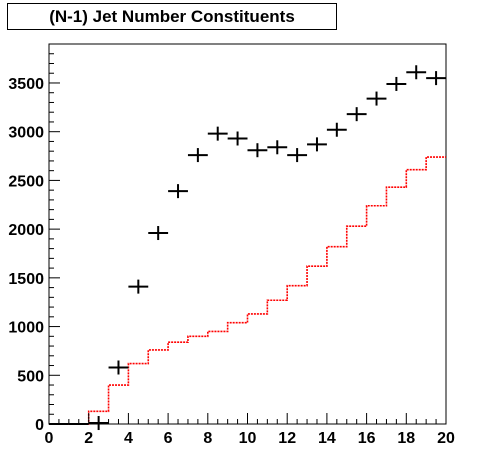 The width and height of the screenshot is (496, 472). I want to click on y-tick-label: 0, so click(39, 425).